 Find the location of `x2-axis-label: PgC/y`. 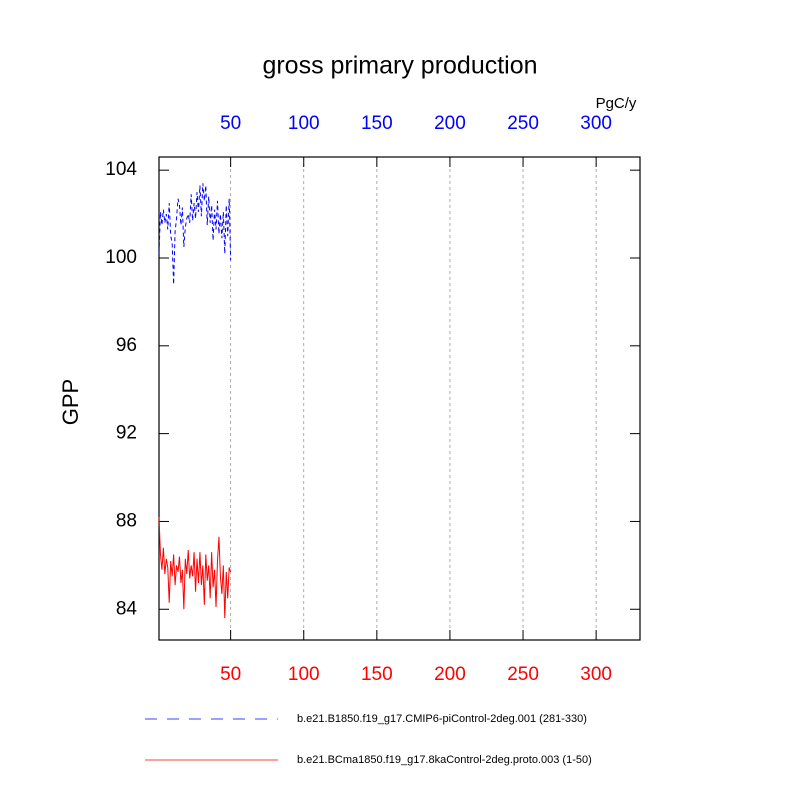

x2-axis-label: PgC/y is located at coordinates (616, 103).